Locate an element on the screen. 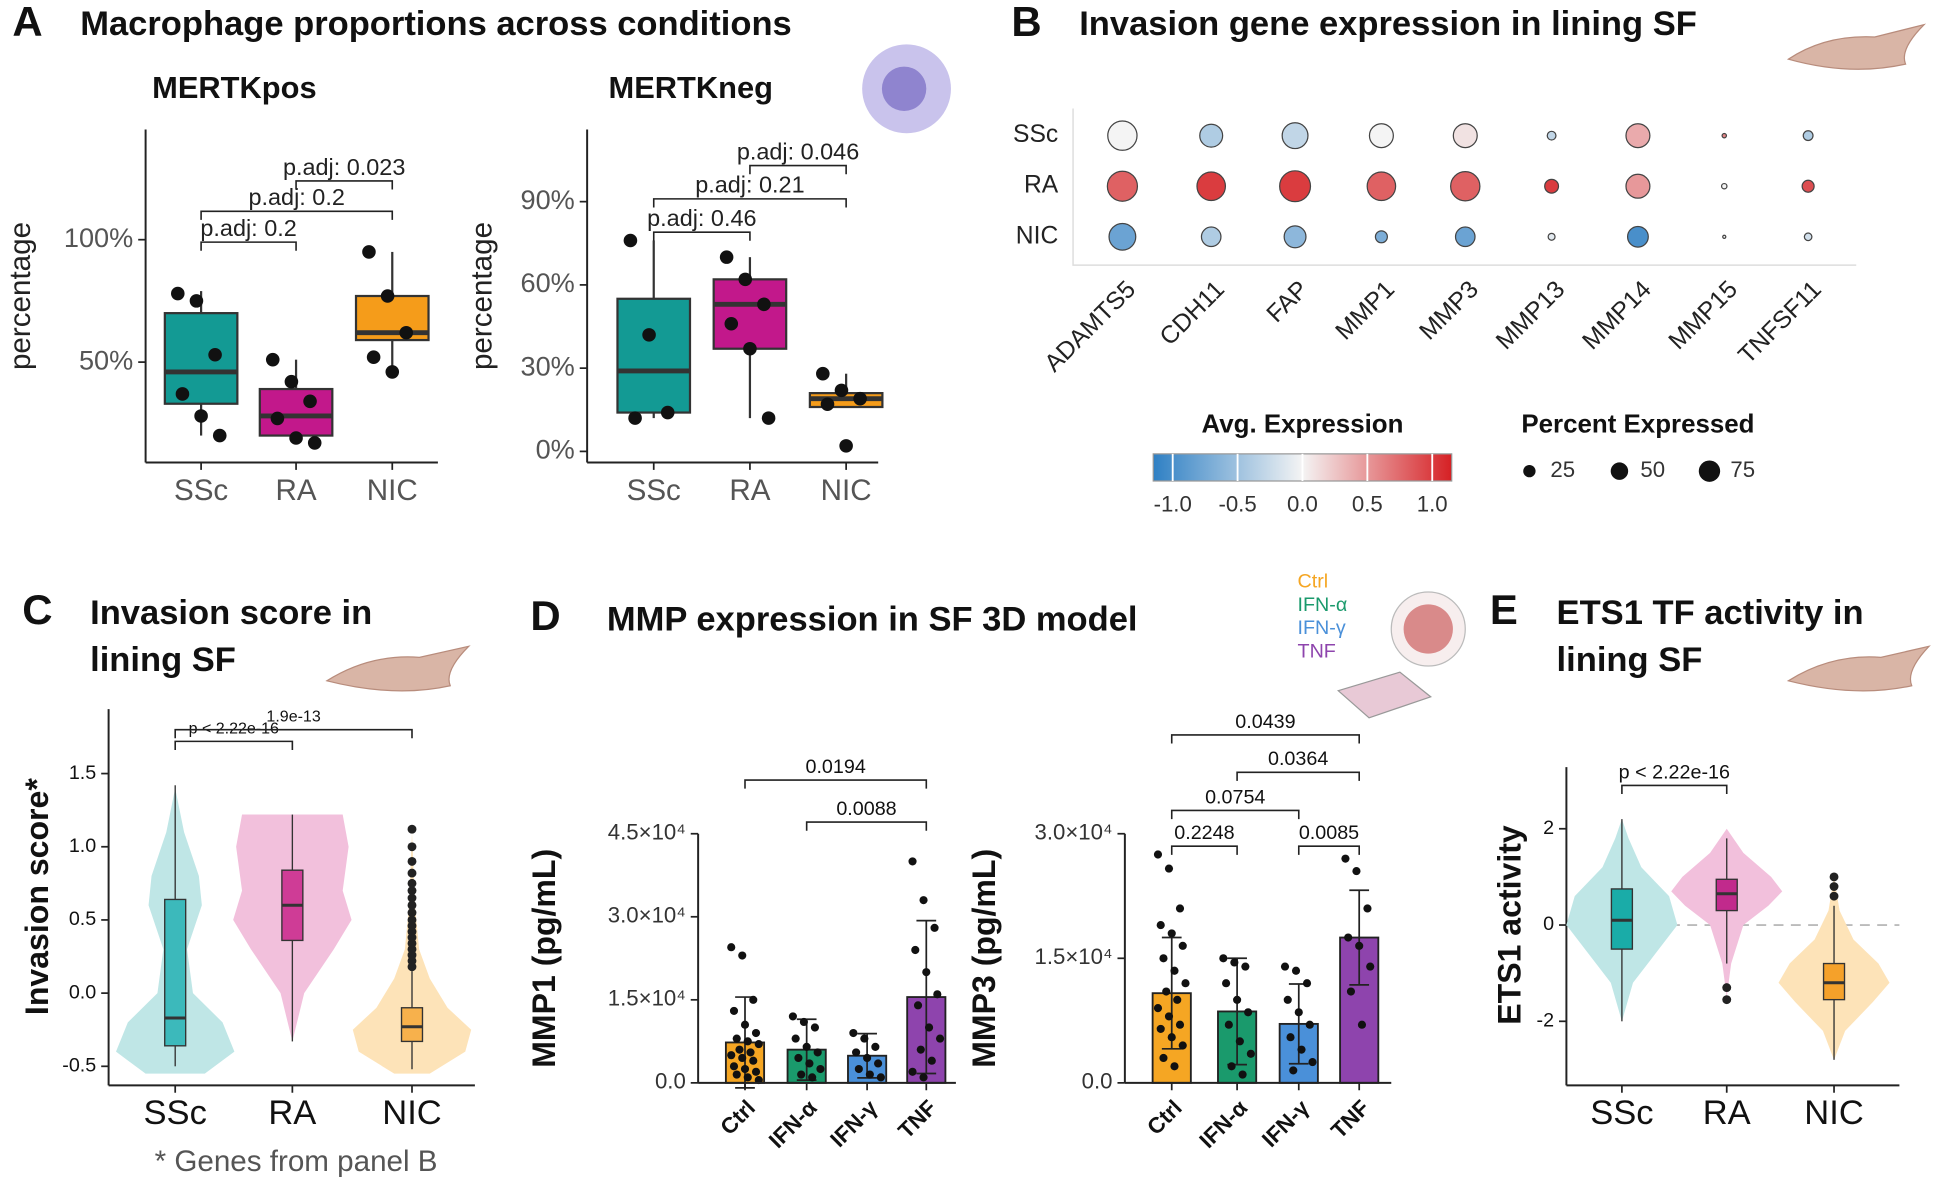 This screenshot has height=1184, width=1934. y-tick-label: 0 is located at coordinates (1548, 924).